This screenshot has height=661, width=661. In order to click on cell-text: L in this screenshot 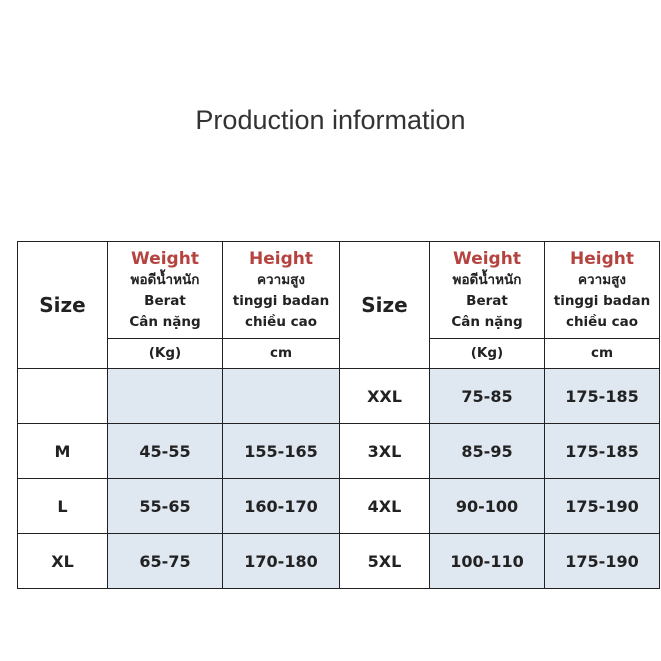, I will do `click(62, 506)`.